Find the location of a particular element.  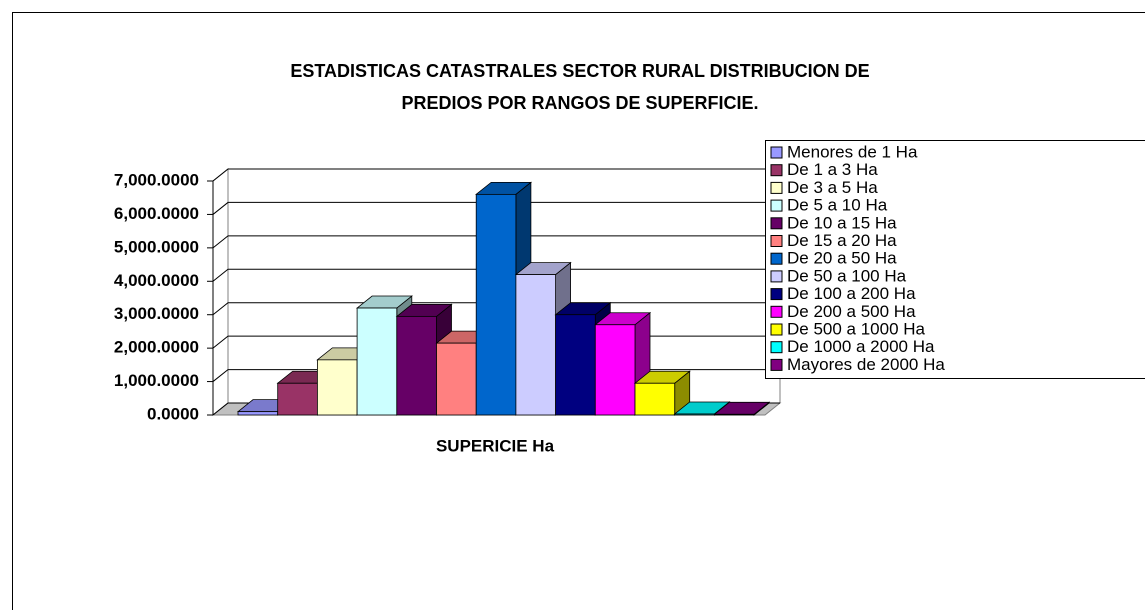

legend-label: De 50 a 100 Ha is located at coordinates (847, 275).